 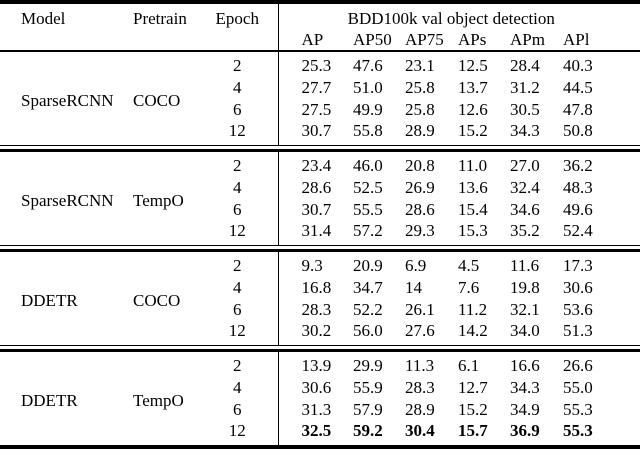 I want to click on metric-cell: 27.0, so click(x=525, y=165).